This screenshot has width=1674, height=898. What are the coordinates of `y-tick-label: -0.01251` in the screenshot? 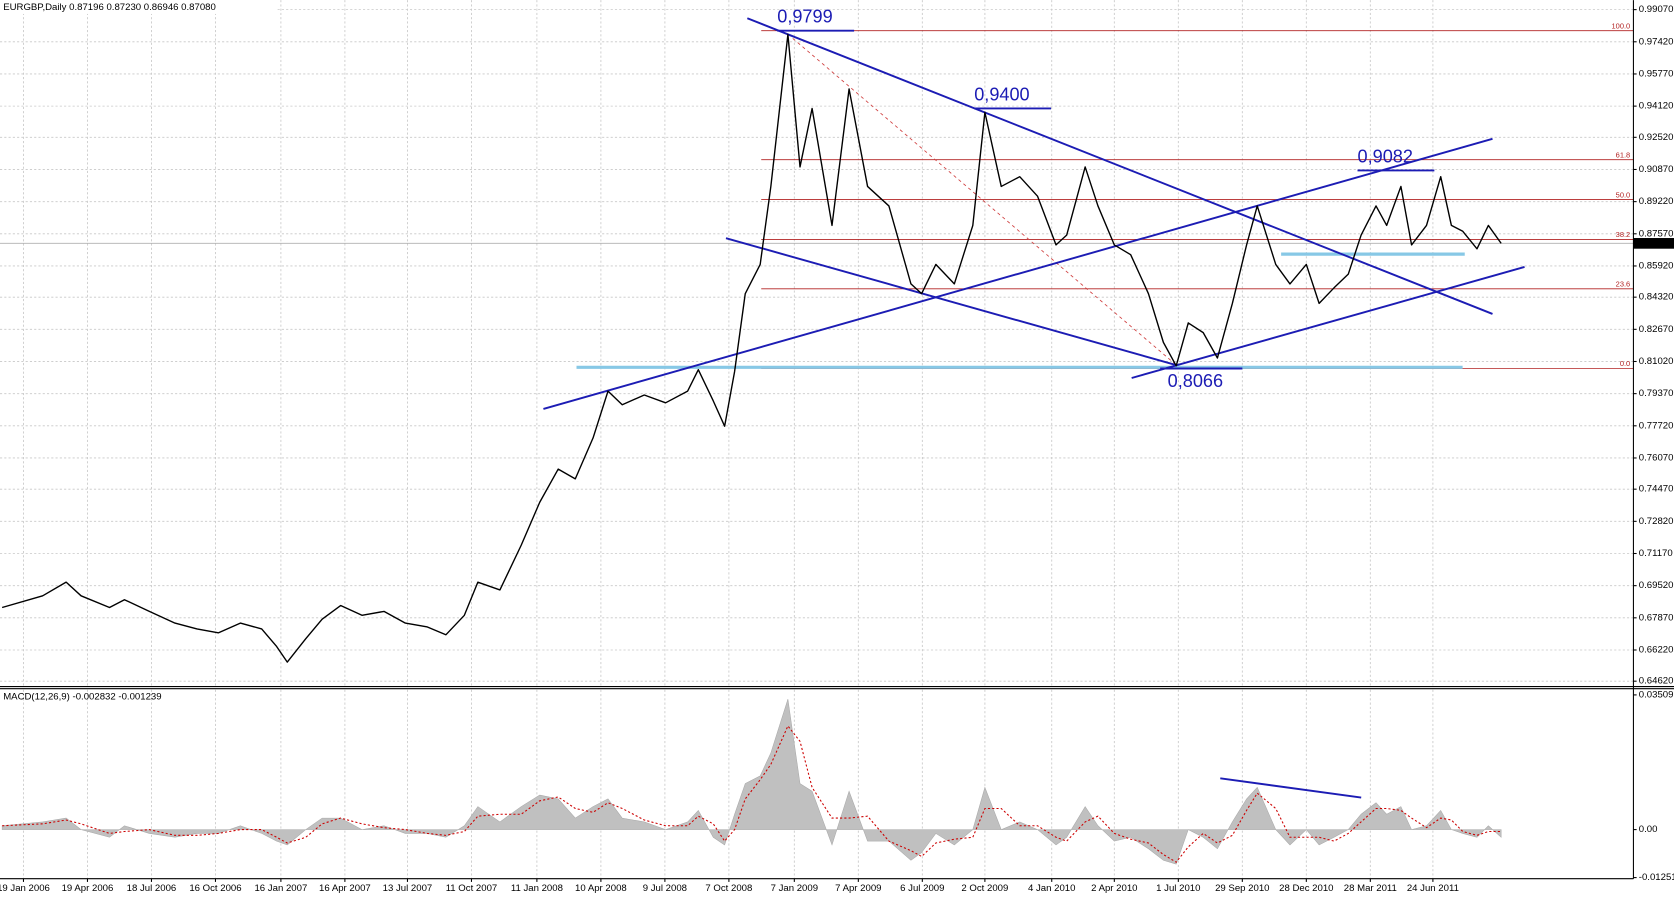 It's located at (1656, 877).